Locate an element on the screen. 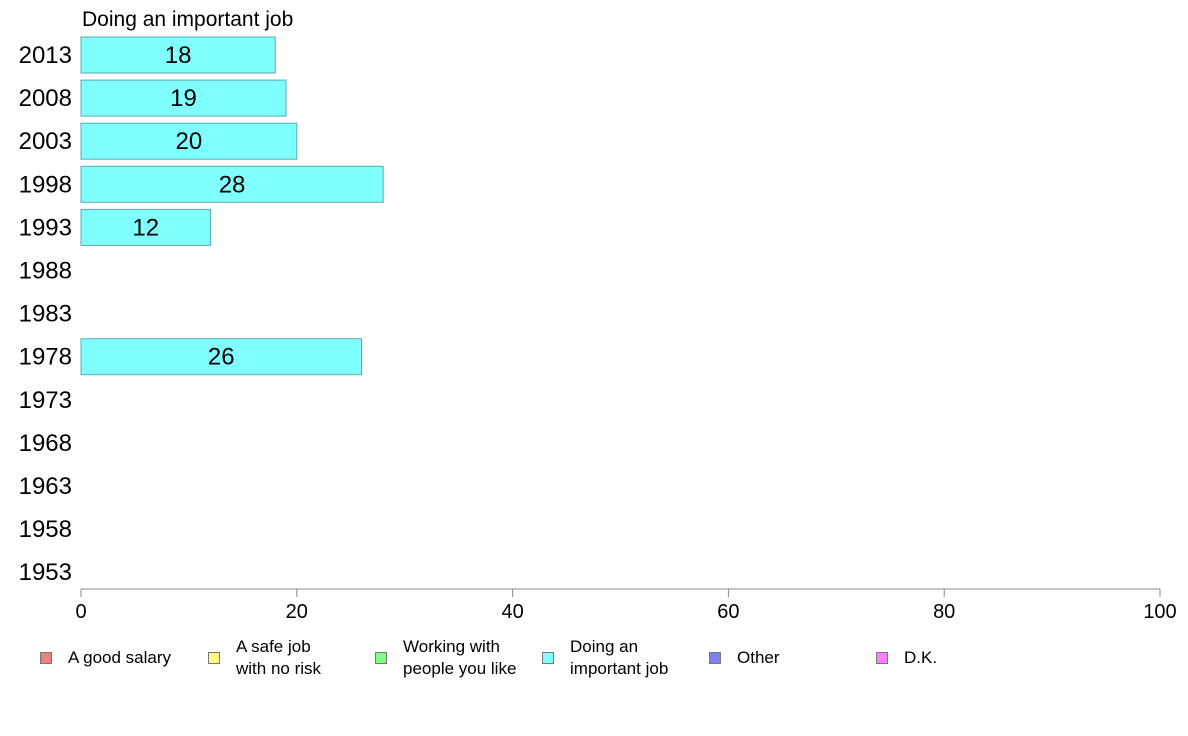 This screenshot has width=1188, height=736. y-tick-label: 1983 is located at coordinates (45, 314).